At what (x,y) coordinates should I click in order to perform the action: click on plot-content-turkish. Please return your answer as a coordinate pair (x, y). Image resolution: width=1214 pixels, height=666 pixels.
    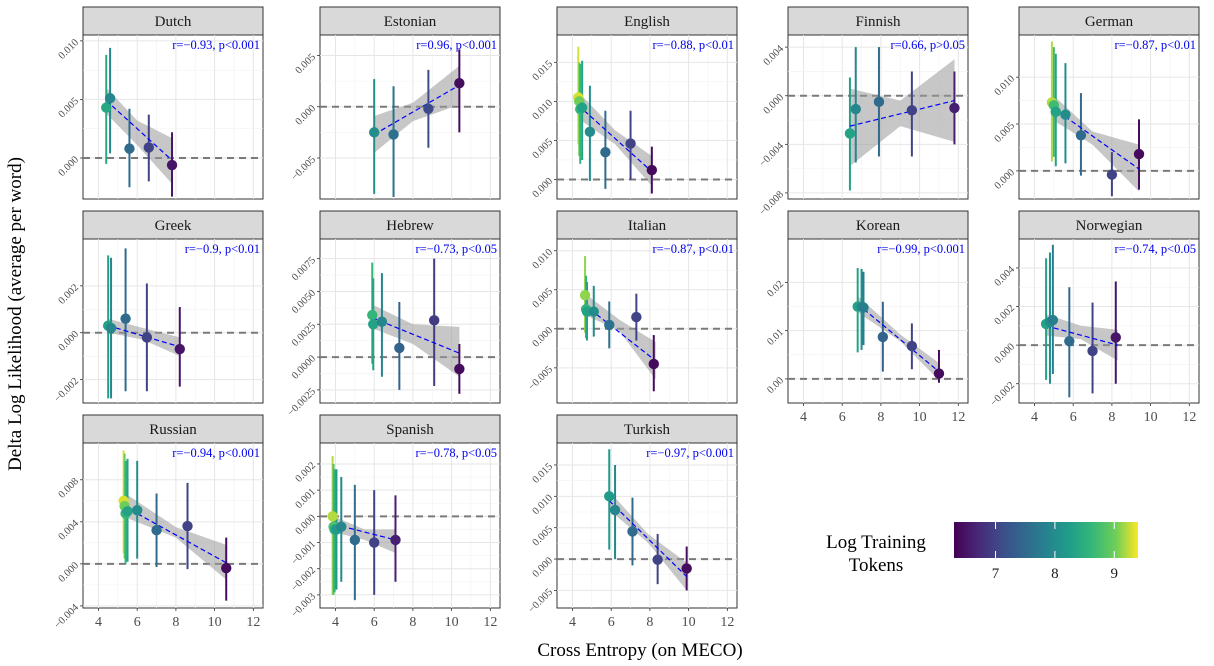
    Looking at the image, I should click on (647, 525).